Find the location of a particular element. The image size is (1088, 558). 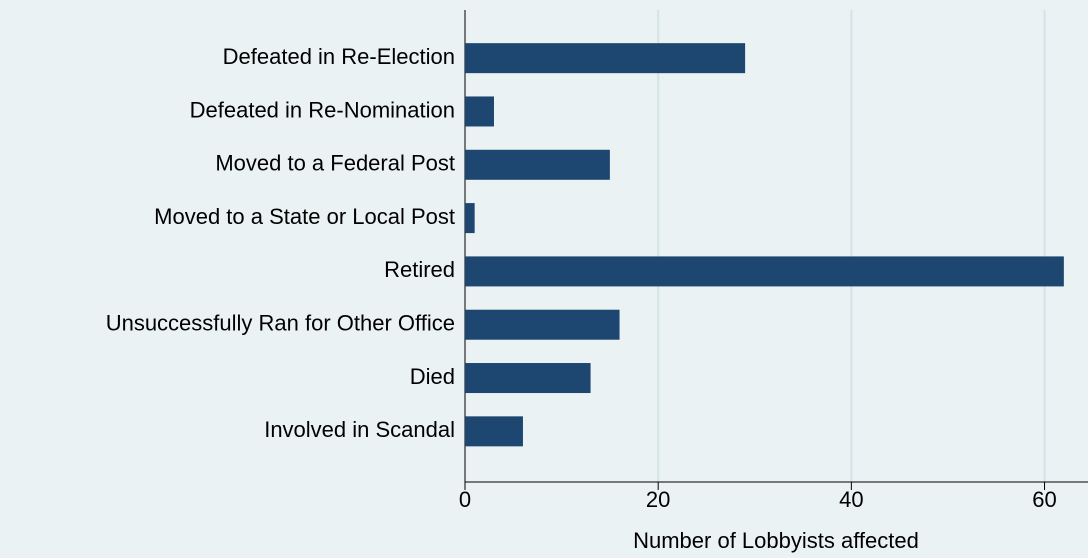

y-tick-label: Defeated in Re-Nomination is located at coordinates (322, 109).